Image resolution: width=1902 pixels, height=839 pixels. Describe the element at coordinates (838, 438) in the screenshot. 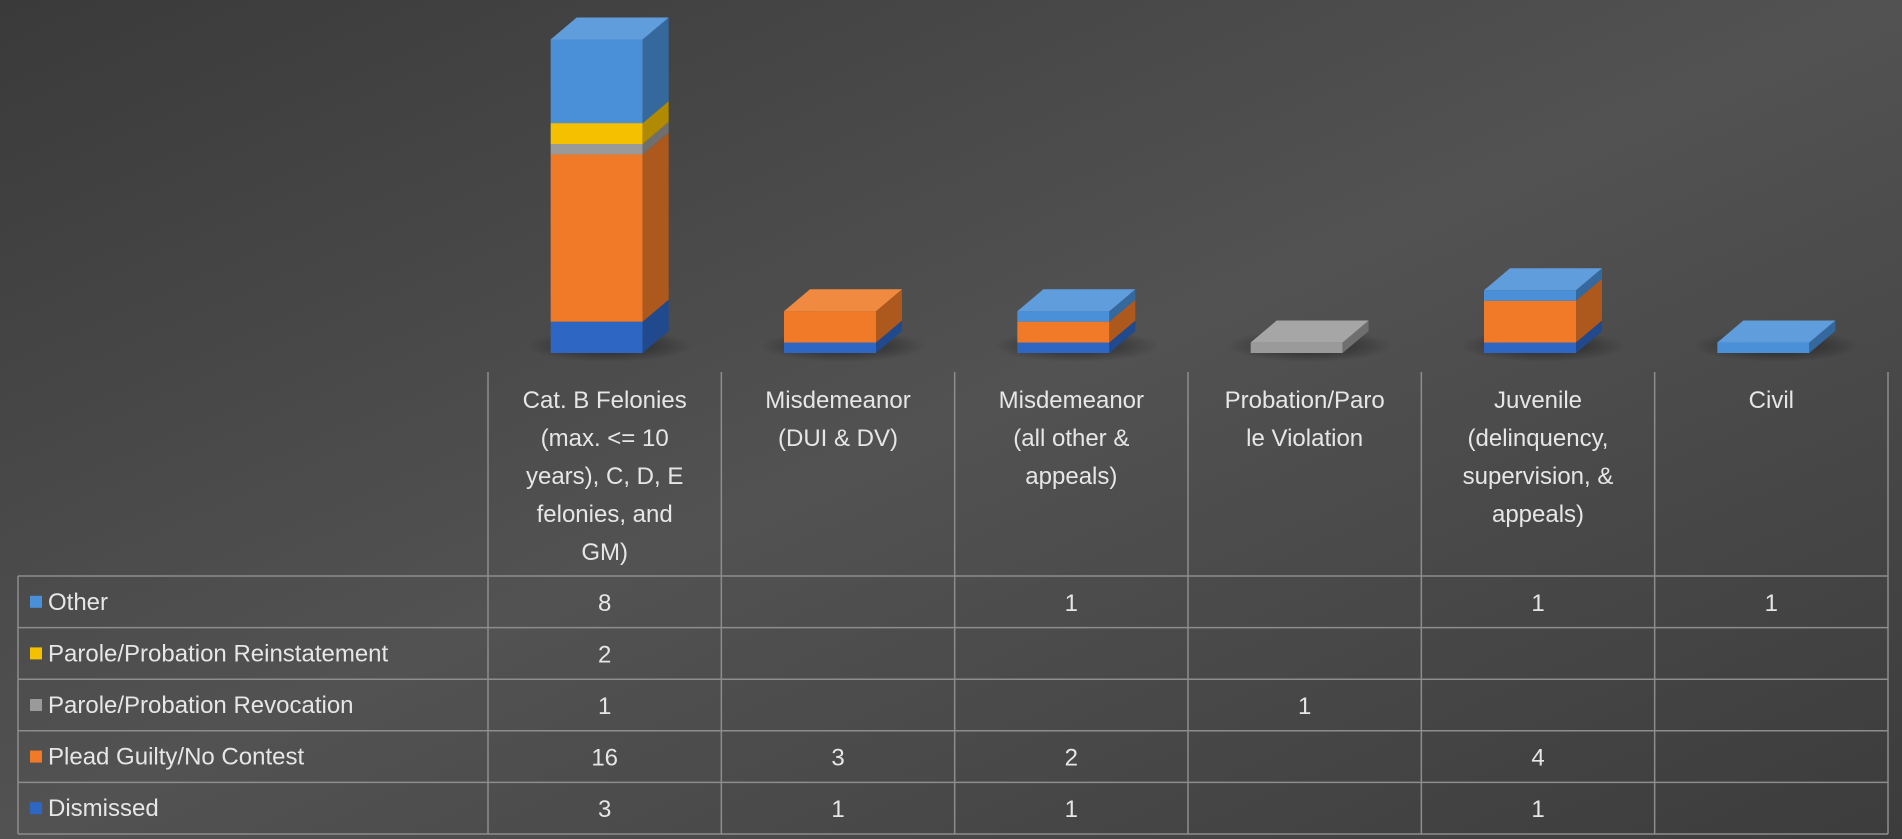

I see `category-label: (DUI & DV)` at that location.